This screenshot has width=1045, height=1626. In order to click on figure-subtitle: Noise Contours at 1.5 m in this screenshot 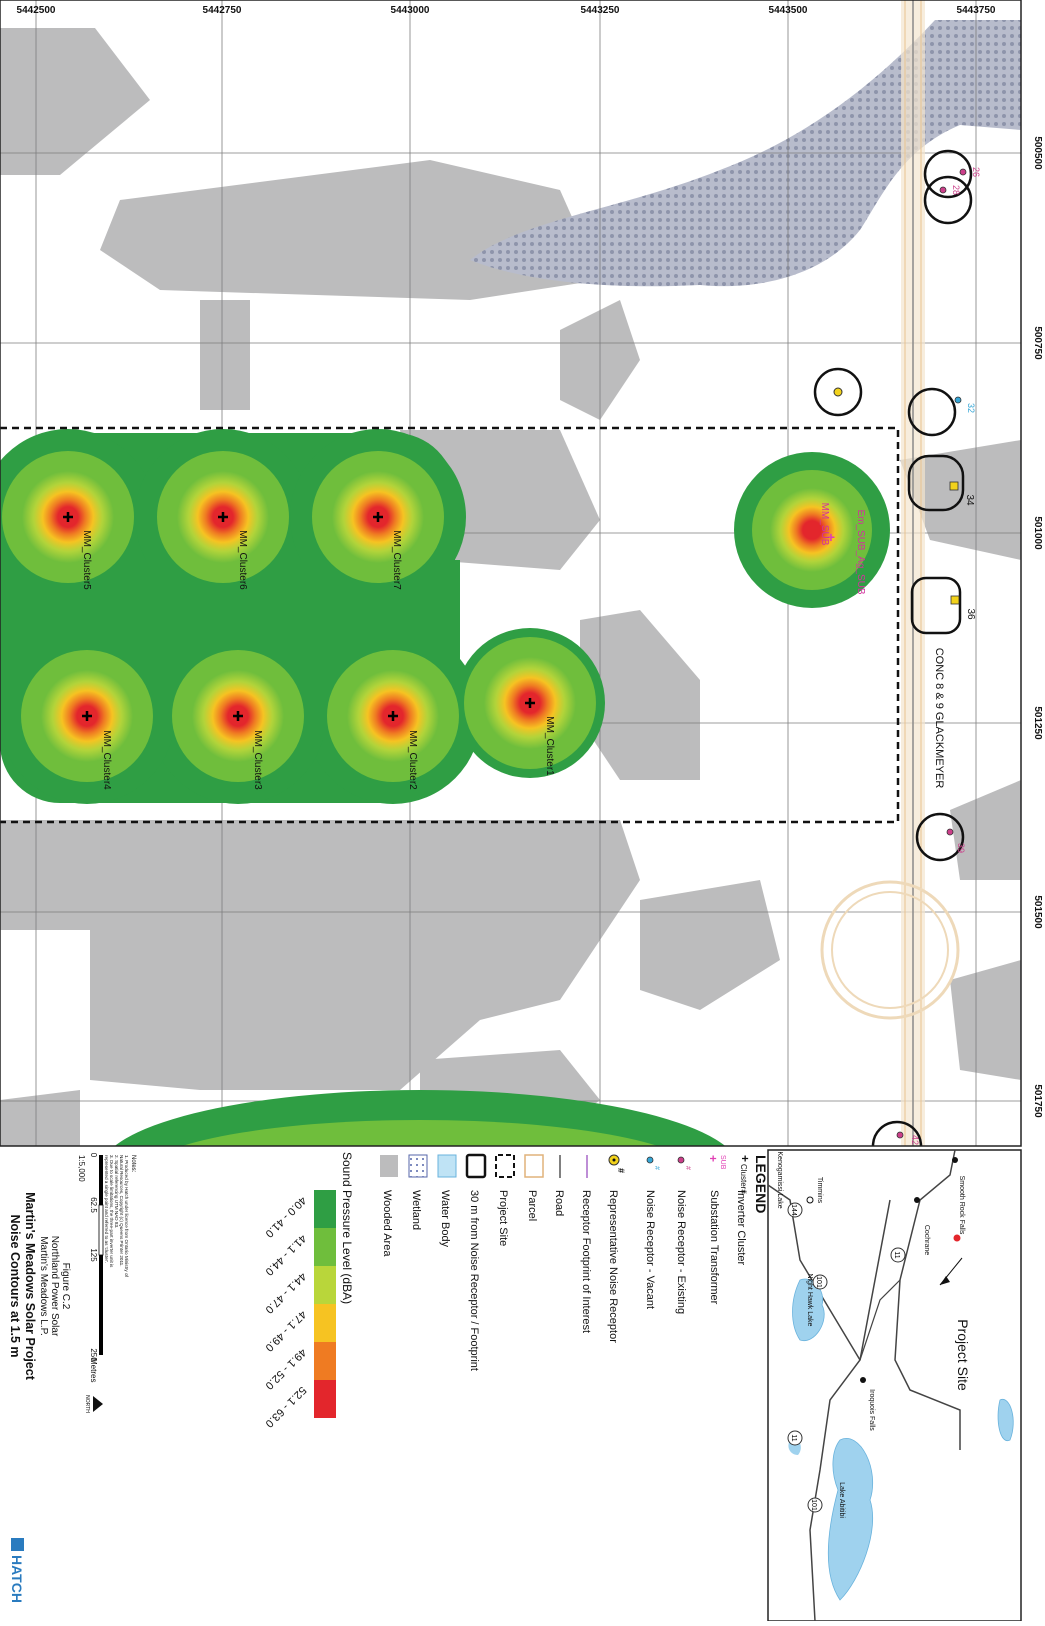, I will do `click(15, 1285)`.